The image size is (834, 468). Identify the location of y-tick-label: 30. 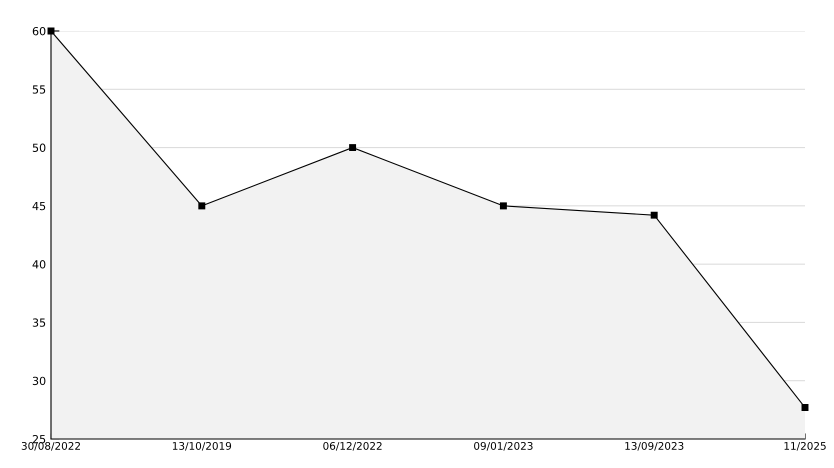
(39, 381).